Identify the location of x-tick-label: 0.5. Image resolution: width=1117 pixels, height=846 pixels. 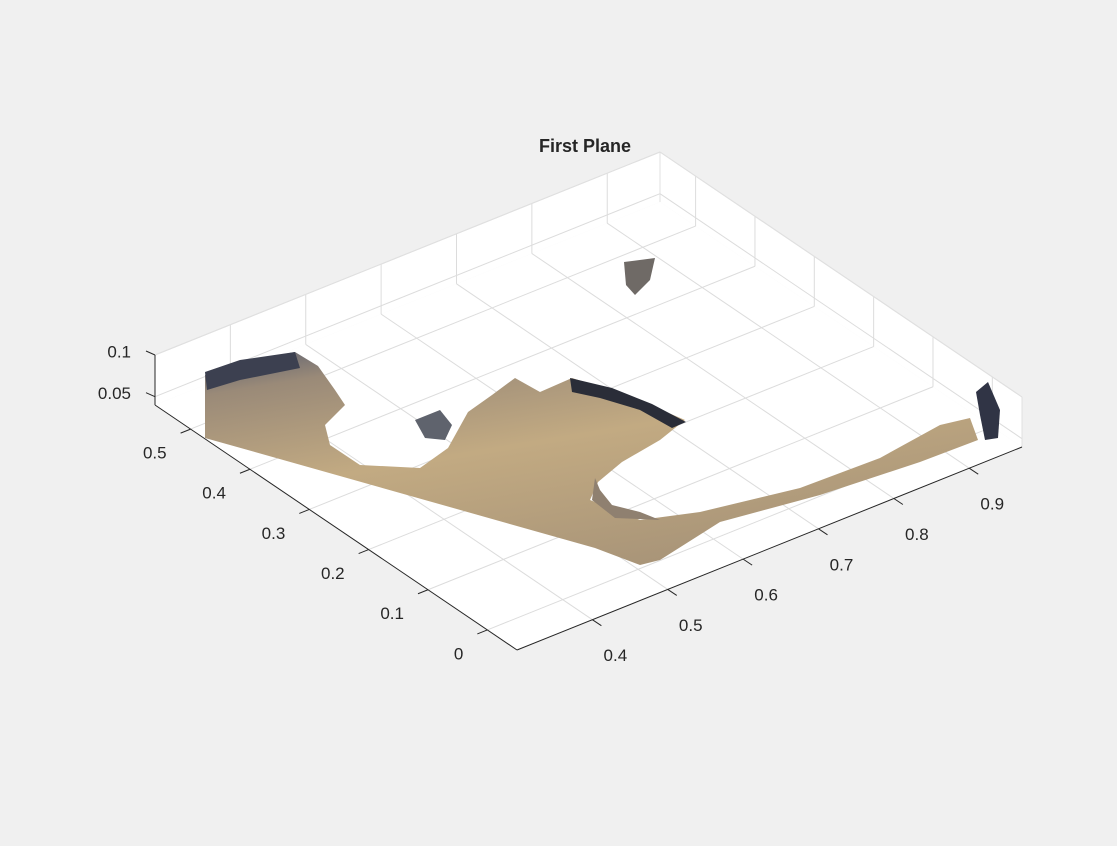
(691, 625).